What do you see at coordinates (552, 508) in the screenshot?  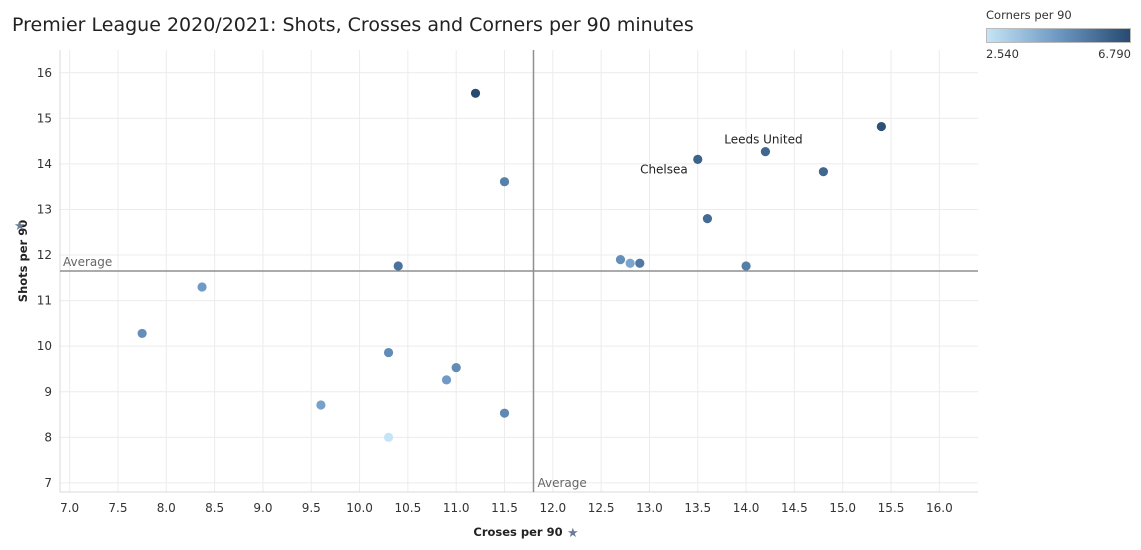 I see `x-tick-label: 12.0` at bounding box center [552, 508].